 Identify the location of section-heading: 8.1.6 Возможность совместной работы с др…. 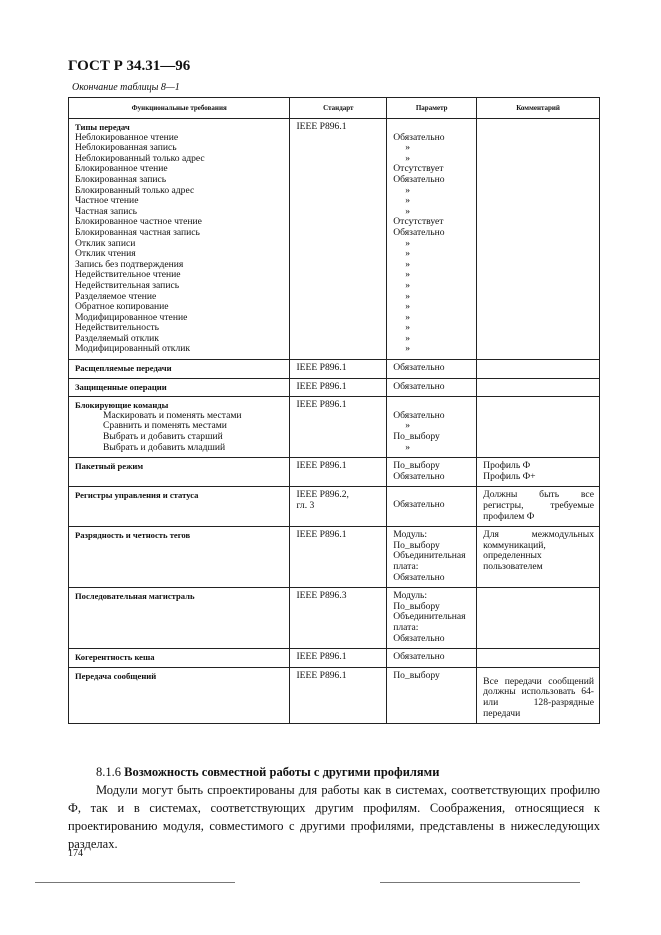
(267, 772).